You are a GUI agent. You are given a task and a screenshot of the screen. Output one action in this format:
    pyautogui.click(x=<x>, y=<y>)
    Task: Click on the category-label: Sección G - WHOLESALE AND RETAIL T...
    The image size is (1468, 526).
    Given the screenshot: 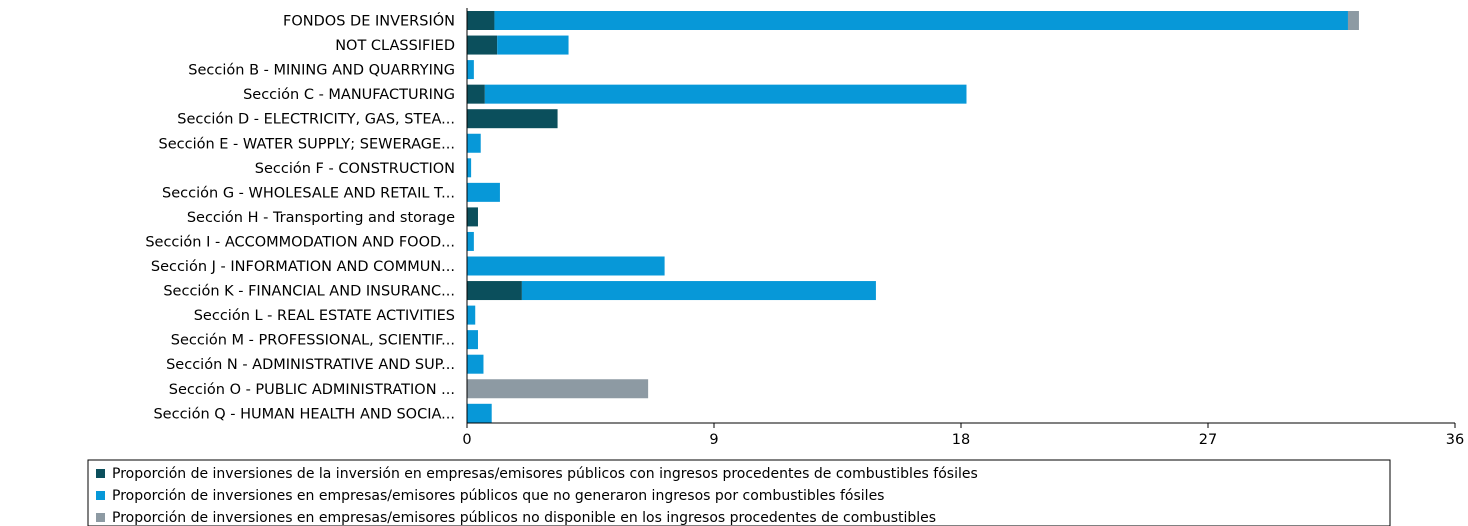 What is the action you would take?
    pyautogui.click(x=308, y=193)
    